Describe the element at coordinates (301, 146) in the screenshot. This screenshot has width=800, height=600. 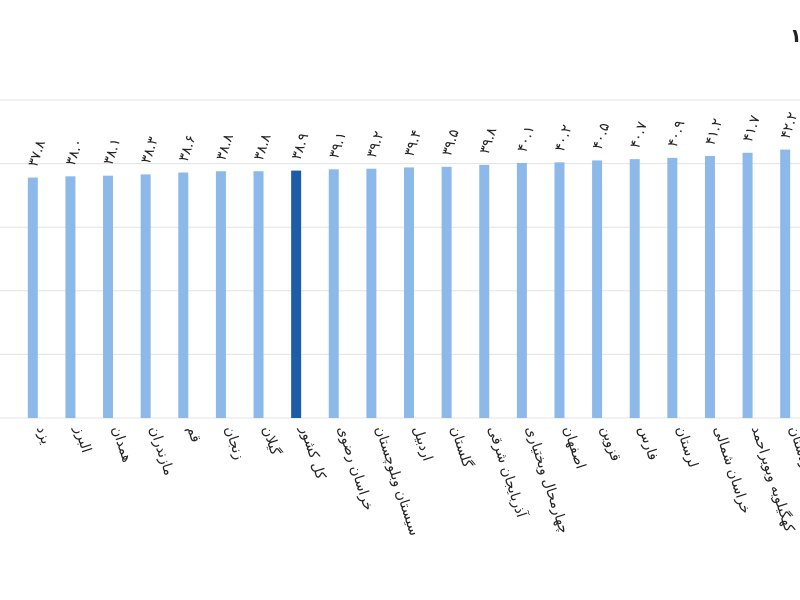
I see `value-label: ۳۸.۹` at that location.